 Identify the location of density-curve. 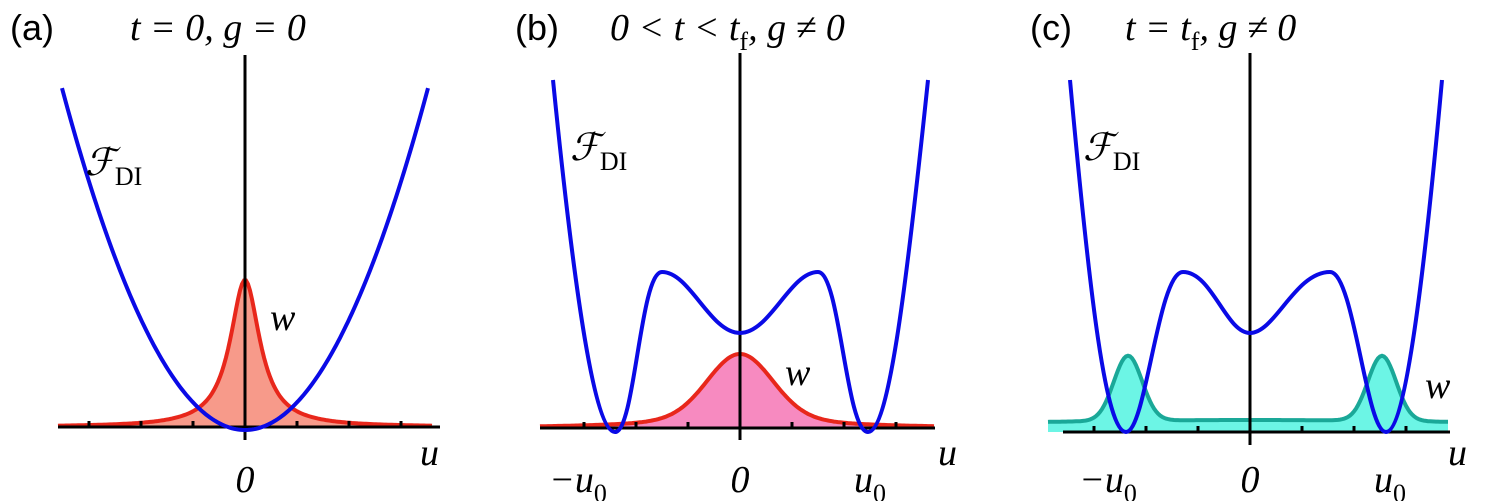
(1247, 388).